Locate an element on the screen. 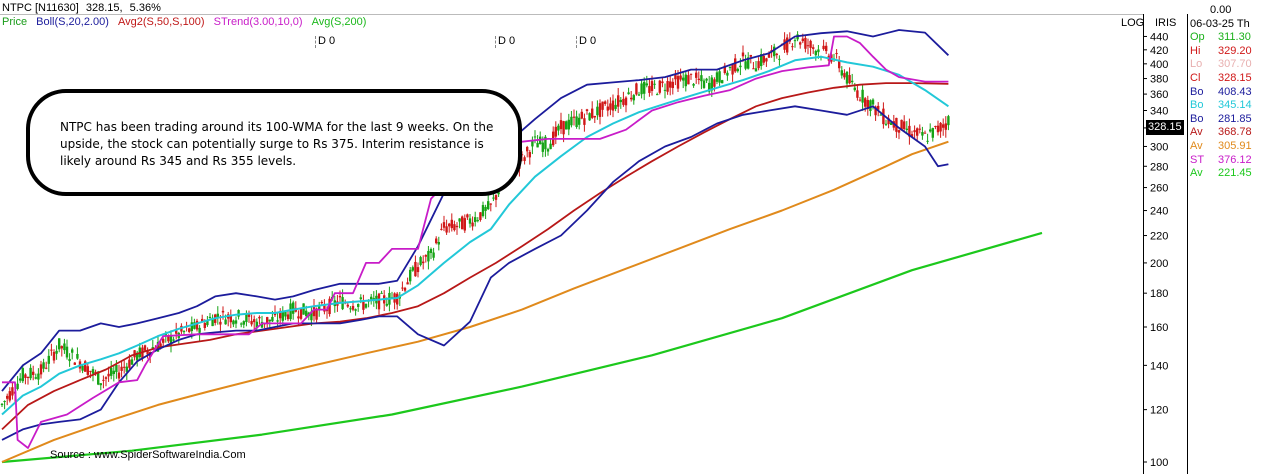 The image size is (1266, 474). panel-row-value: 368.78 is located at coordinates (1235, 132).